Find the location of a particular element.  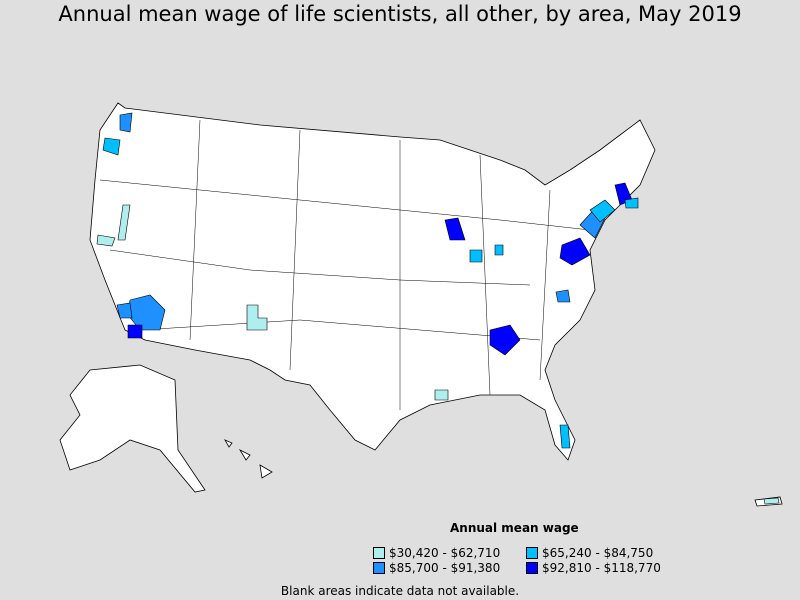

legend-label: $30,420 - $62,710 is located at coordinates (445, 553).